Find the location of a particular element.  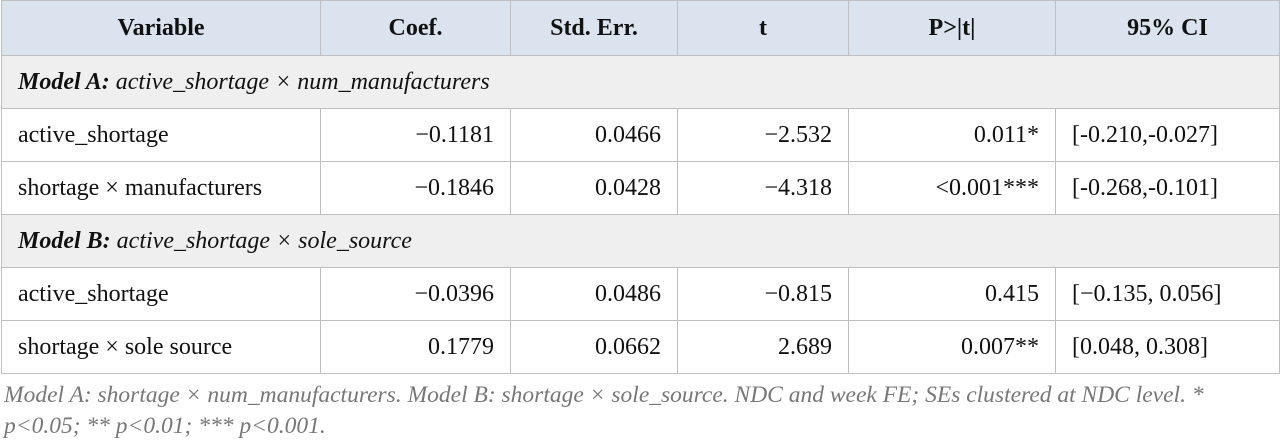

section-spec: active_shortage × num_manufacturers is located at coordinates (302, 81).